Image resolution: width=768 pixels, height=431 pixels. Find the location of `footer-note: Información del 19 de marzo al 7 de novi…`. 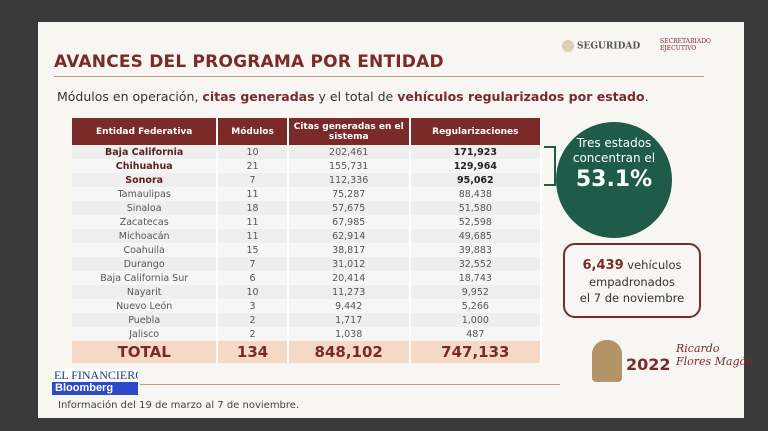

footer-note: Información del 19 de marzo al 7 de novi… is located at coordinates (179, 405).